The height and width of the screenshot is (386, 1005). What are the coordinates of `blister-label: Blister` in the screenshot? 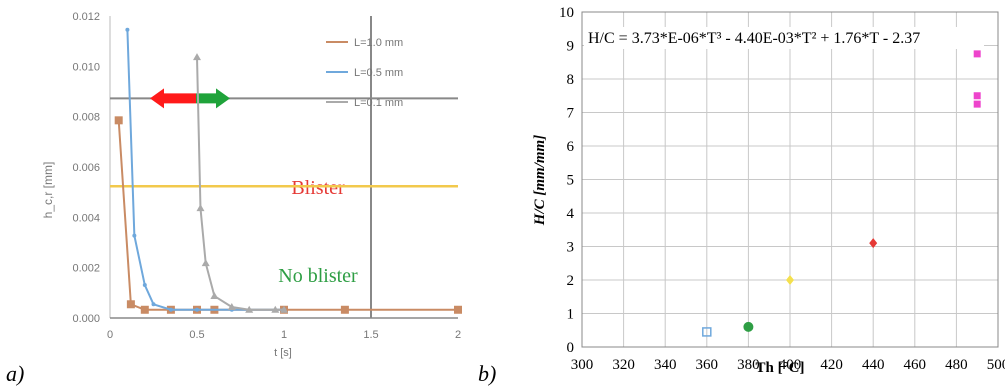 It's located at (318, 188).